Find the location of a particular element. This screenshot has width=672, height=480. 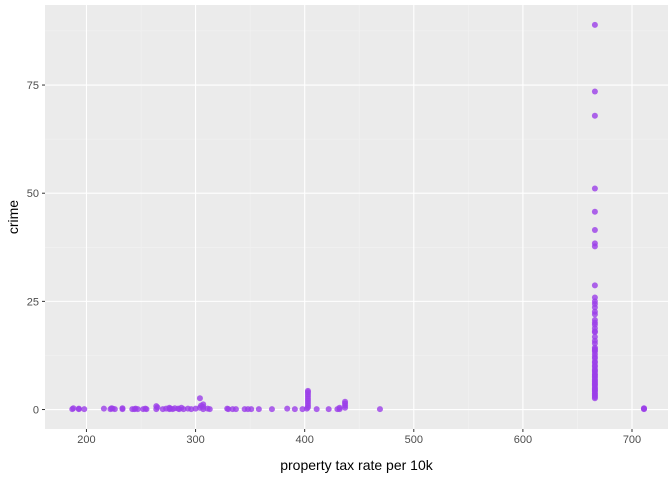

x-axis-title: property tax rate per 10k is located at coordinates (357, 465).